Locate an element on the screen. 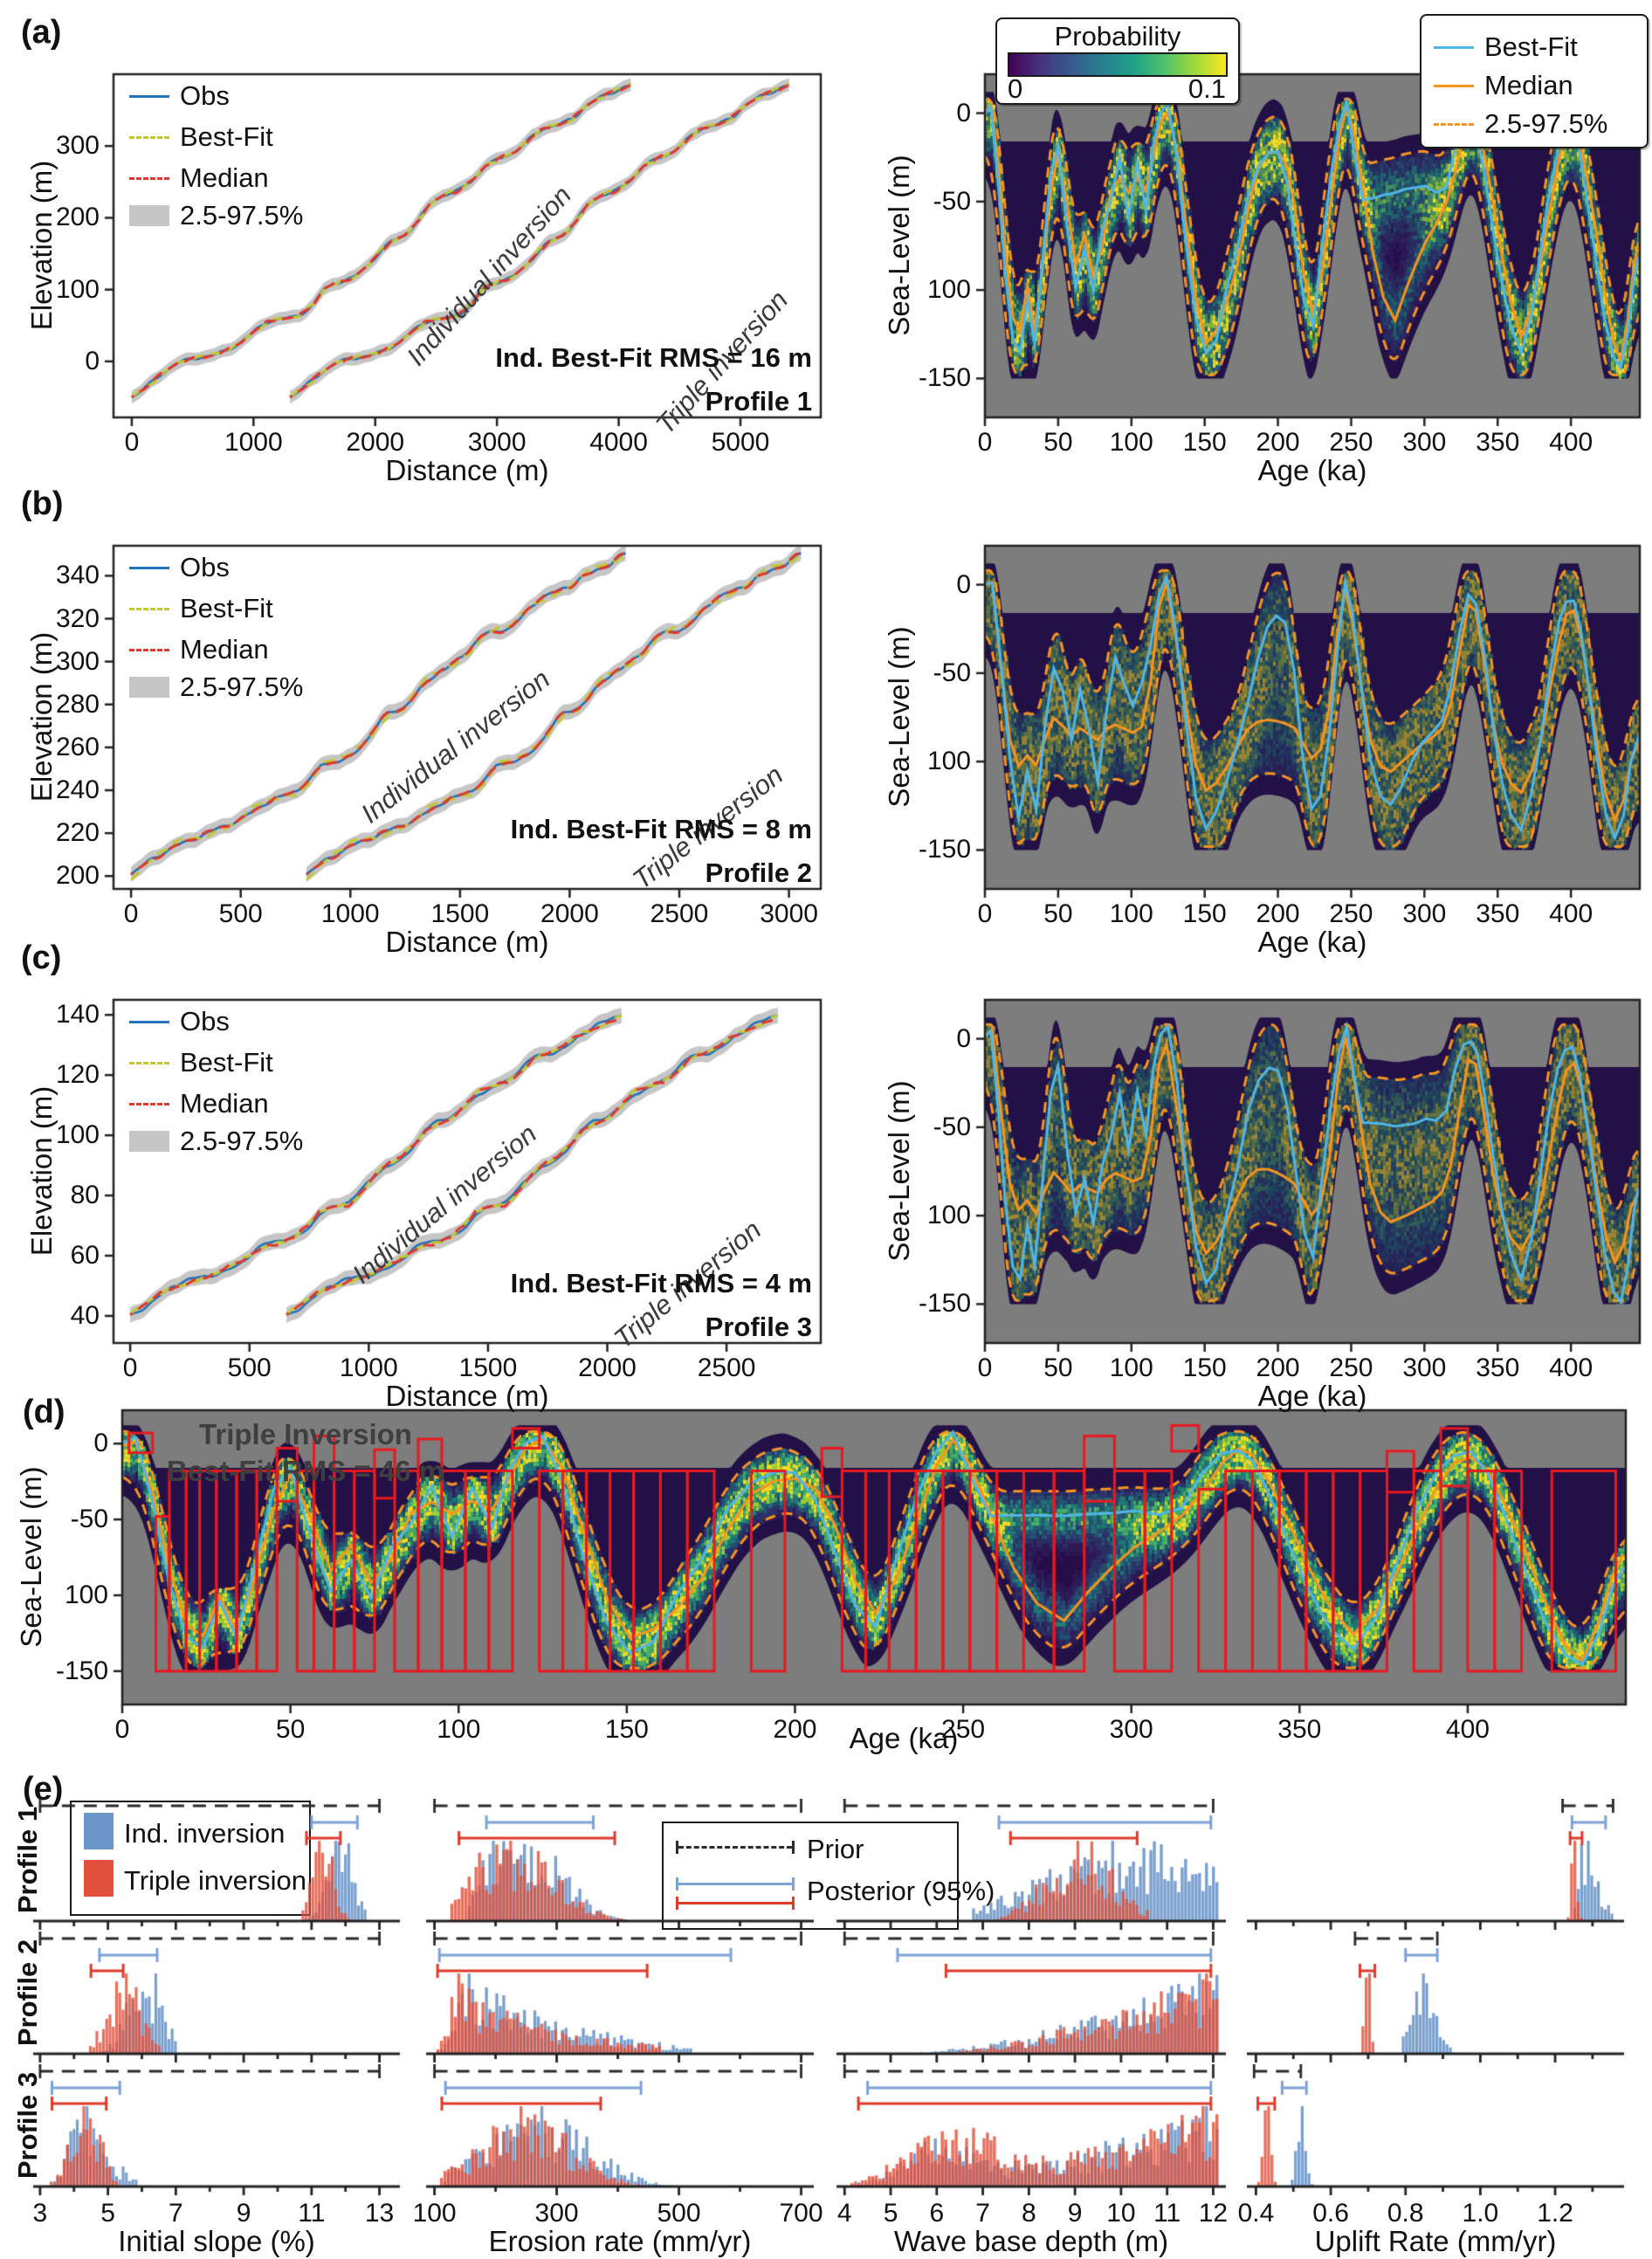 This screenshot has height=2259, width=1652. panel-e-tick-label: 3 is located at coordinates (40, 2213).